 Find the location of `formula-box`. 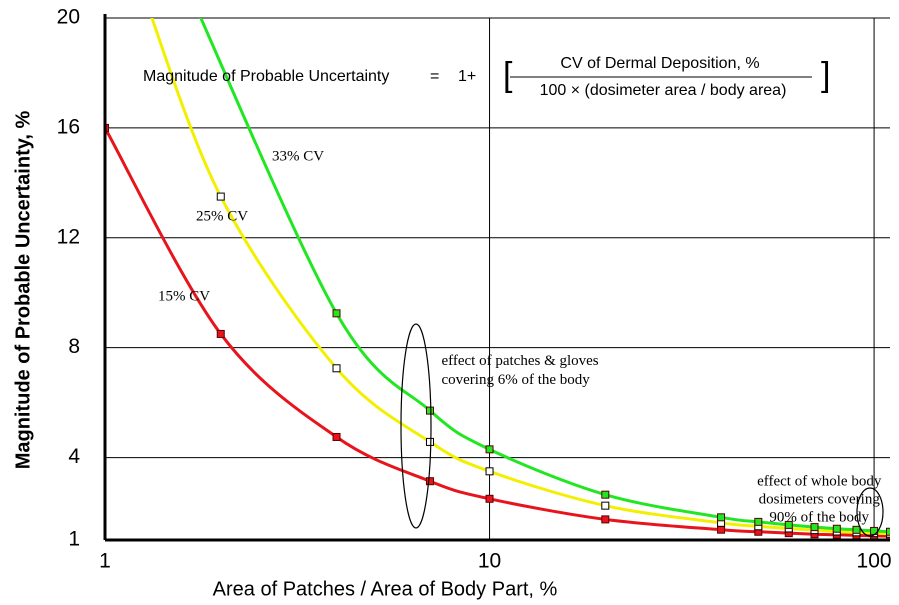

formula-box is located at coordinates (670, 76).